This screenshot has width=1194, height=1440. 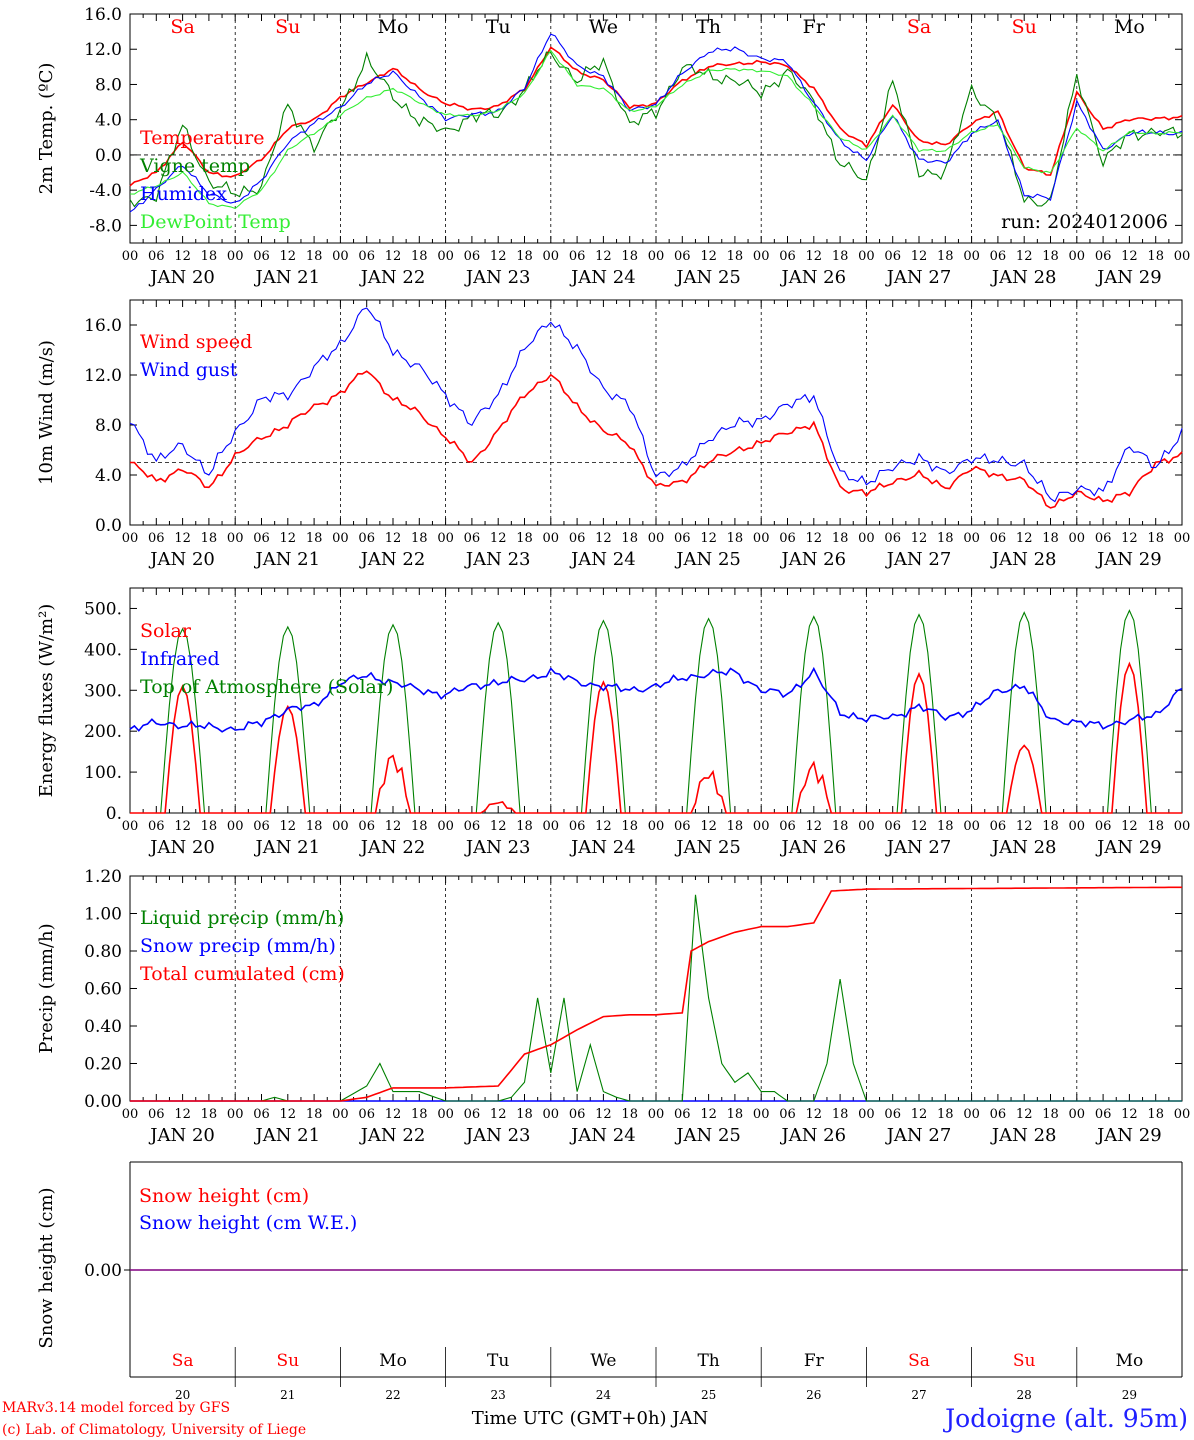 What do you see at coordinates (392, 1395) in the screenshot?
I see `date-number-label: 22` at bounding box center [392, 1395].